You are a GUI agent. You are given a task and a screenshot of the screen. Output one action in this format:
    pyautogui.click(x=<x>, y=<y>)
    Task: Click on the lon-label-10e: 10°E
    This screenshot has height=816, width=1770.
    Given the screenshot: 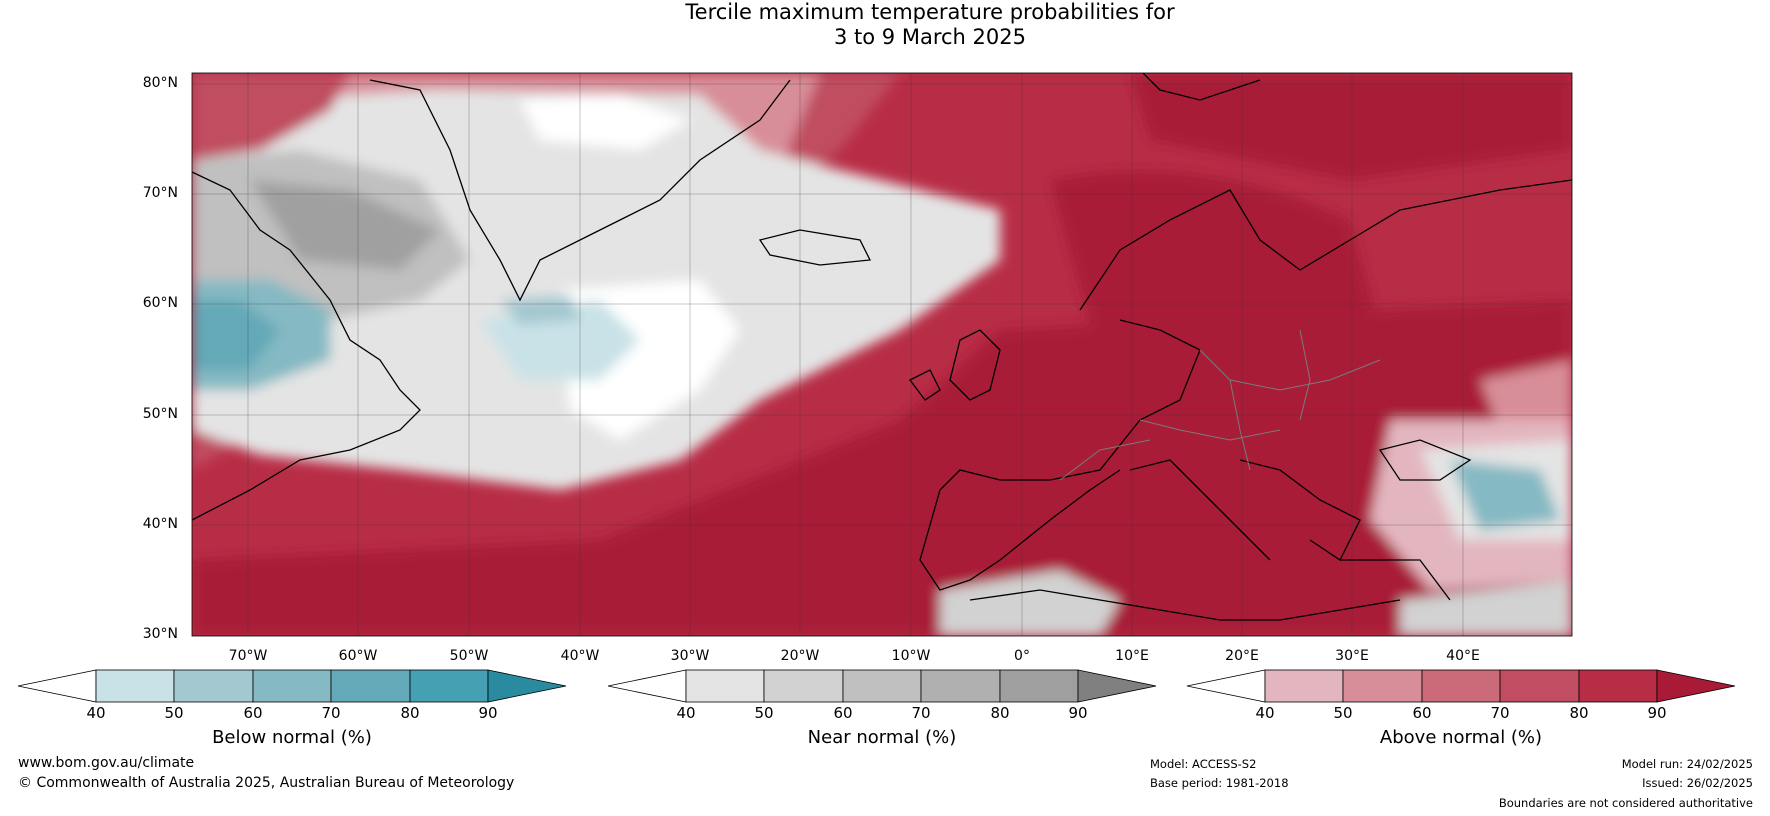 What is the action you would take?
    pyautogui.click(x=1132, y=656)
    